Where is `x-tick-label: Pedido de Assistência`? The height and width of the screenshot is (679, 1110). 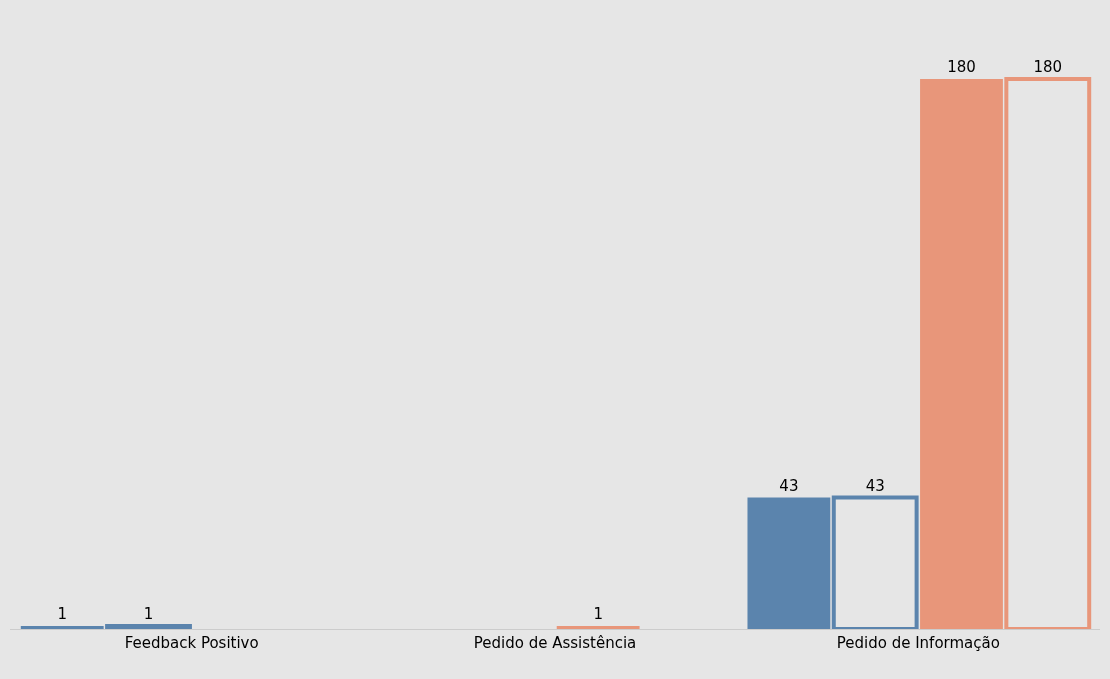
x-tick-label: Pedido de Assistência is located at coordinates (555, 643).